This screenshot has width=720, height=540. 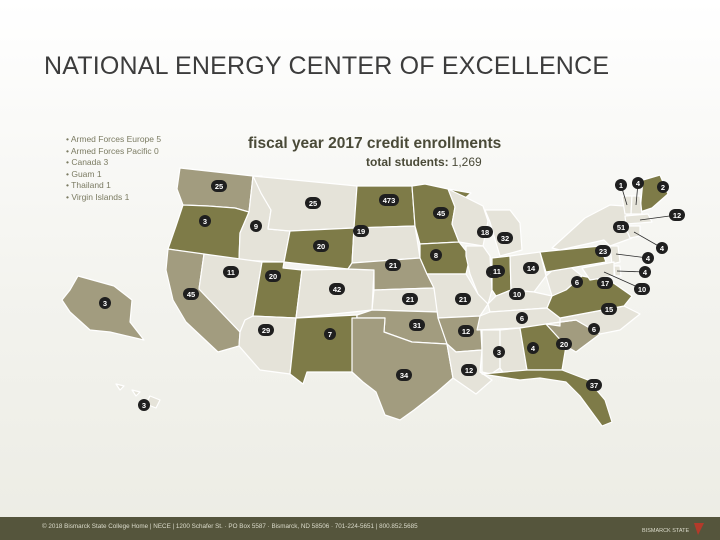 I want to click on value-badge-az: 29, so click(x=266, y=330).